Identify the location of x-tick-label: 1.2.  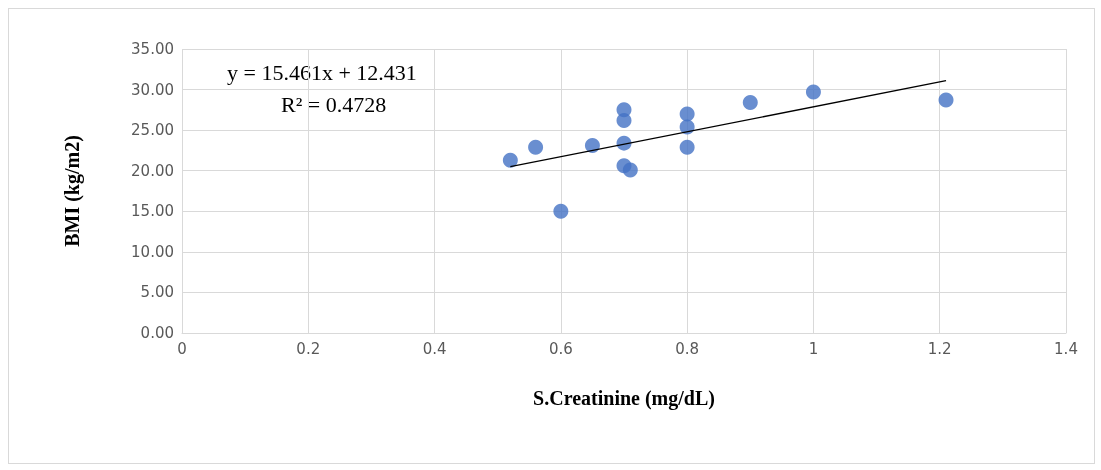
(939, 348).